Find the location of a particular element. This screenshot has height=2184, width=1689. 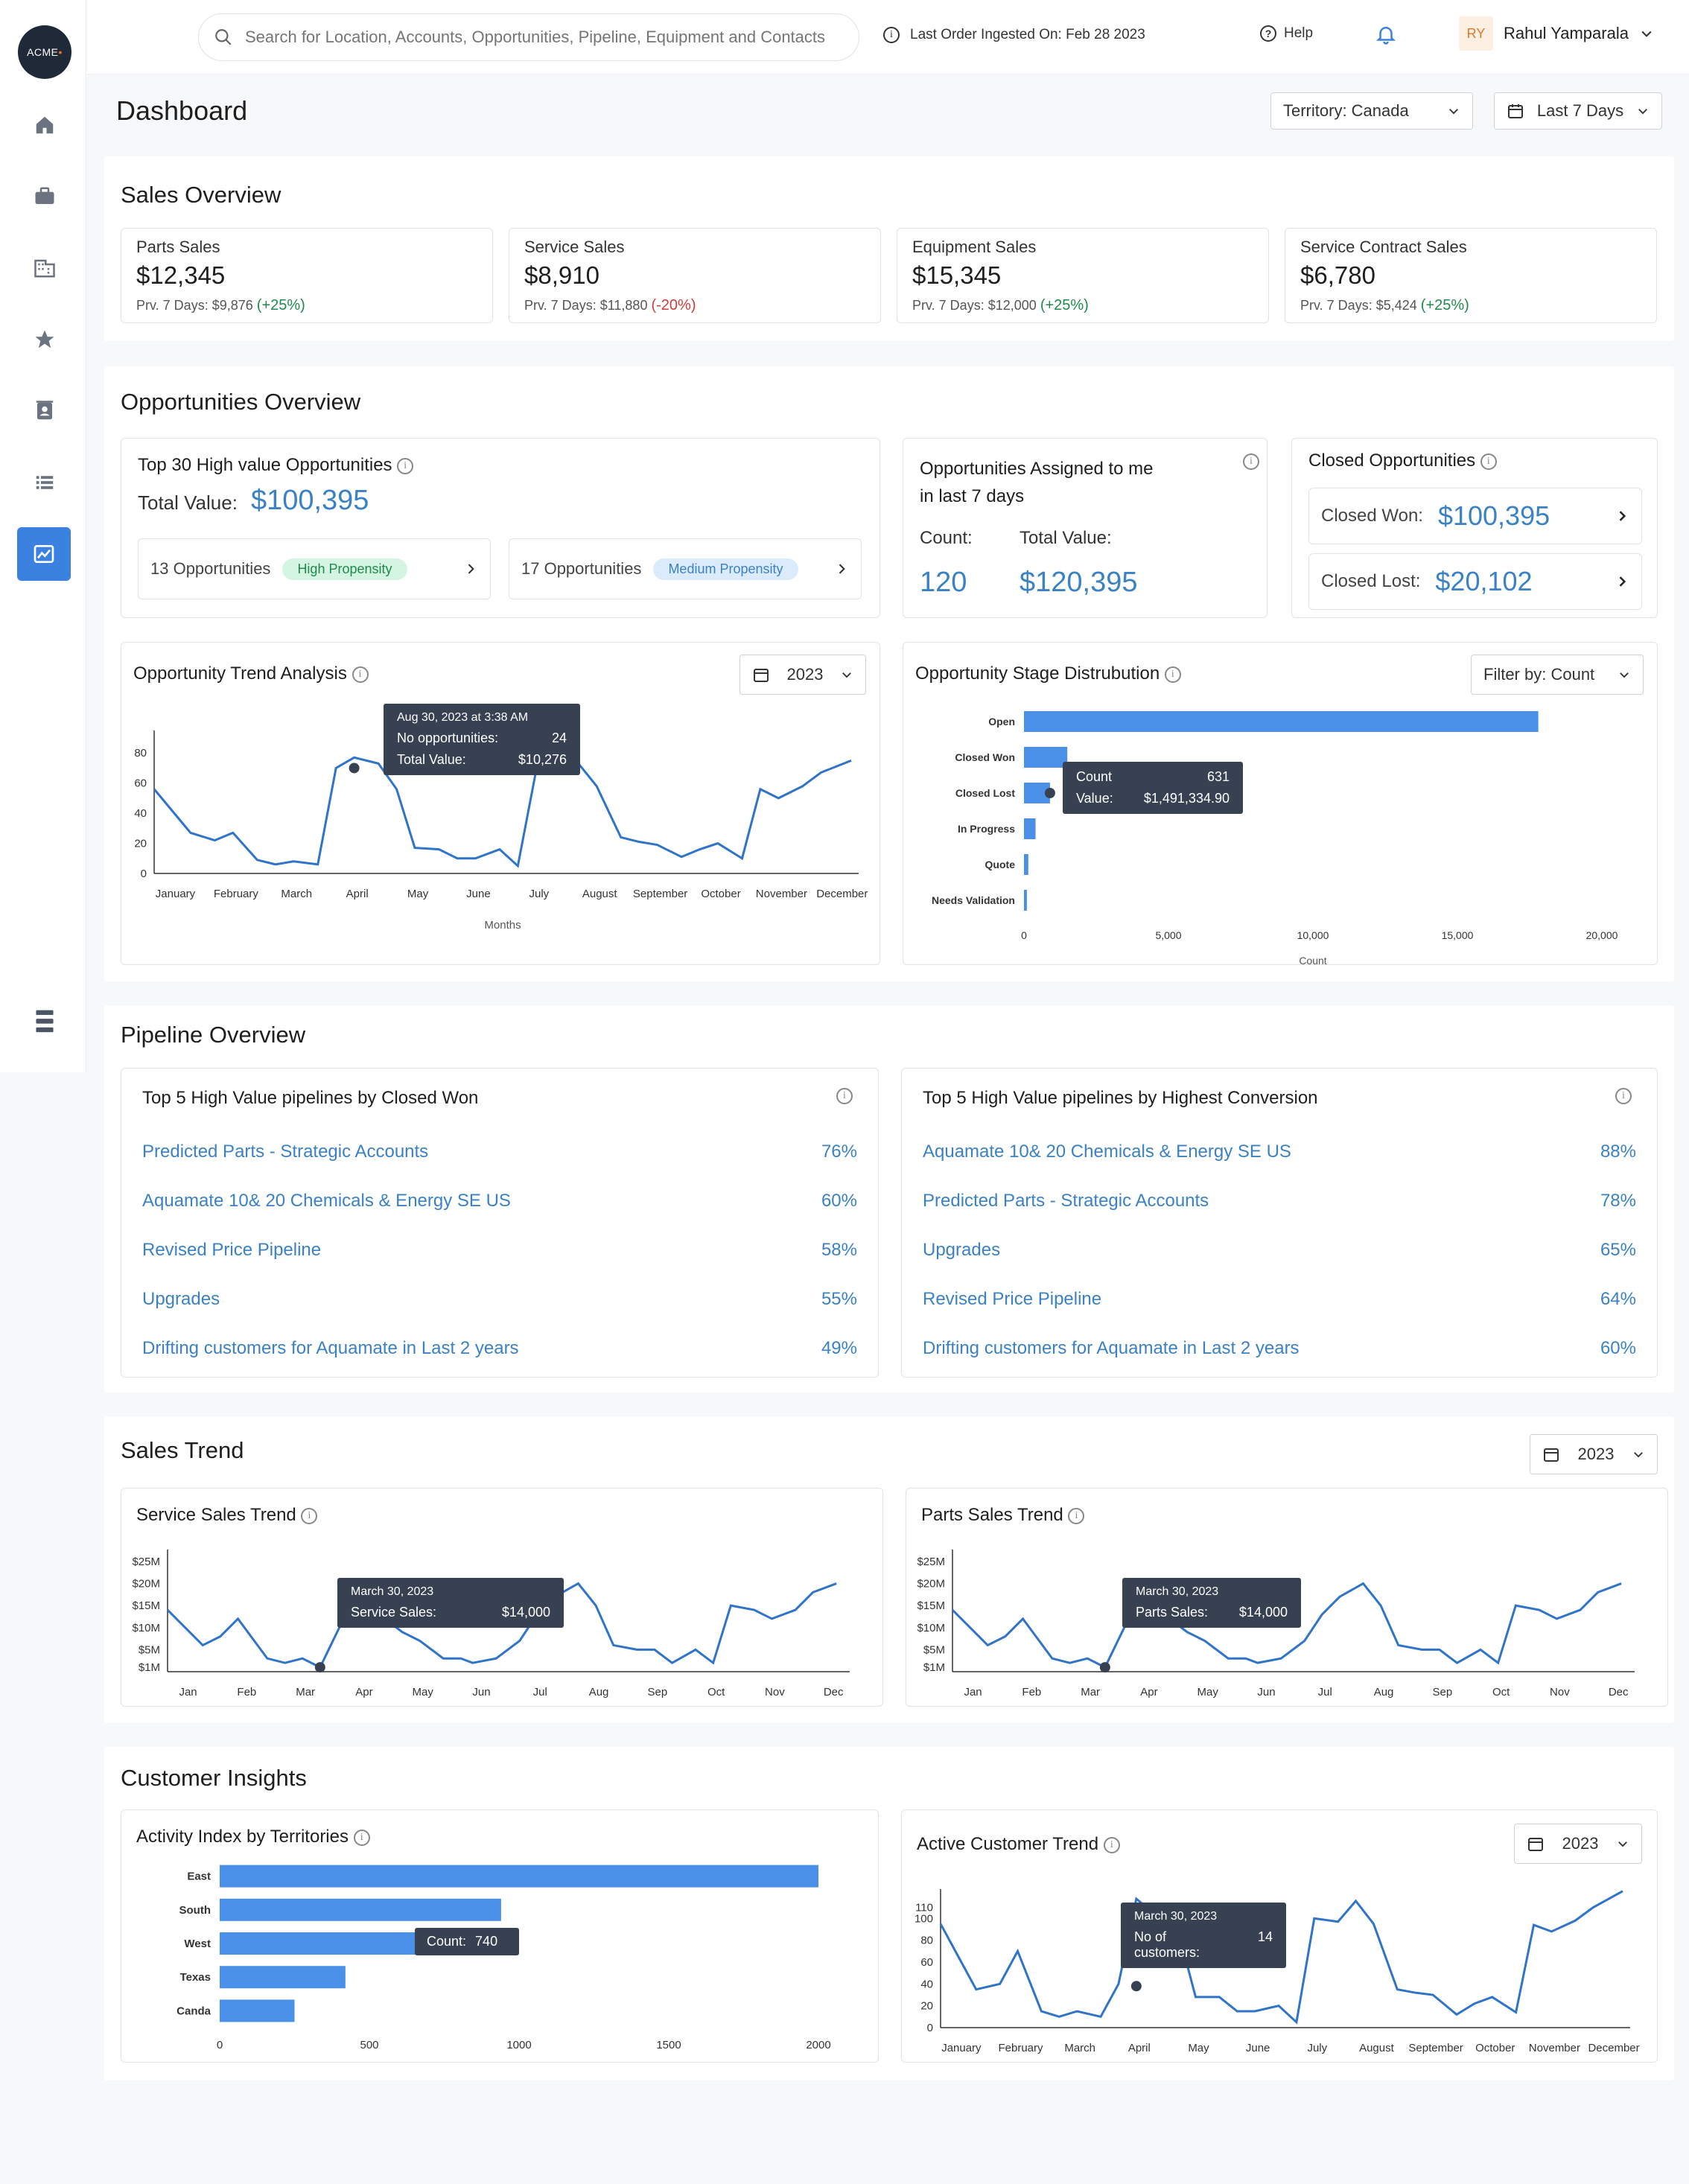

x-tick-label: Jan is located at coordinates (973, 1692).